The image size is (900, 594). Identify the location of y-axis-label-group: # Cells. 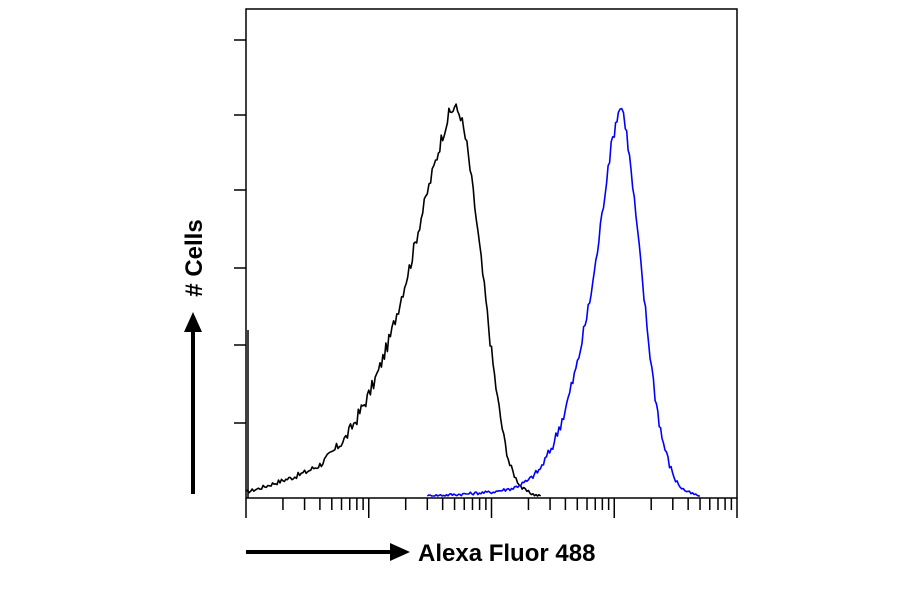
(194, 356).